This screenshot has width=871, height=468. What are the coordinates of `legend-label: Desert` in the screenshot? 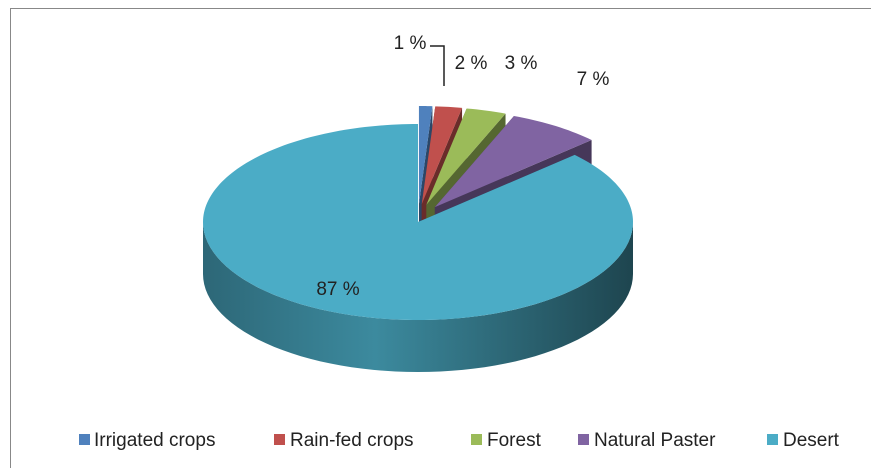 It's located at (811, 440).